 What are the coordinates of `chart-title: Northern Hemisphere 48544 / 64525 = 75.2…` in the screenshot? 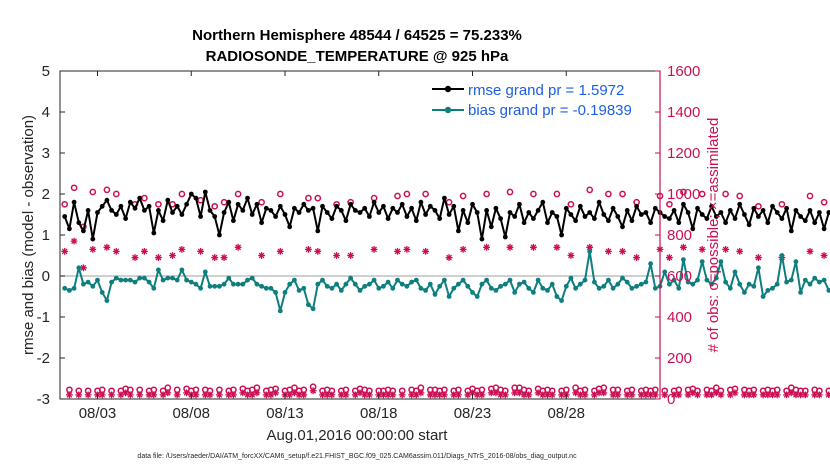 It's located at (357, 35).